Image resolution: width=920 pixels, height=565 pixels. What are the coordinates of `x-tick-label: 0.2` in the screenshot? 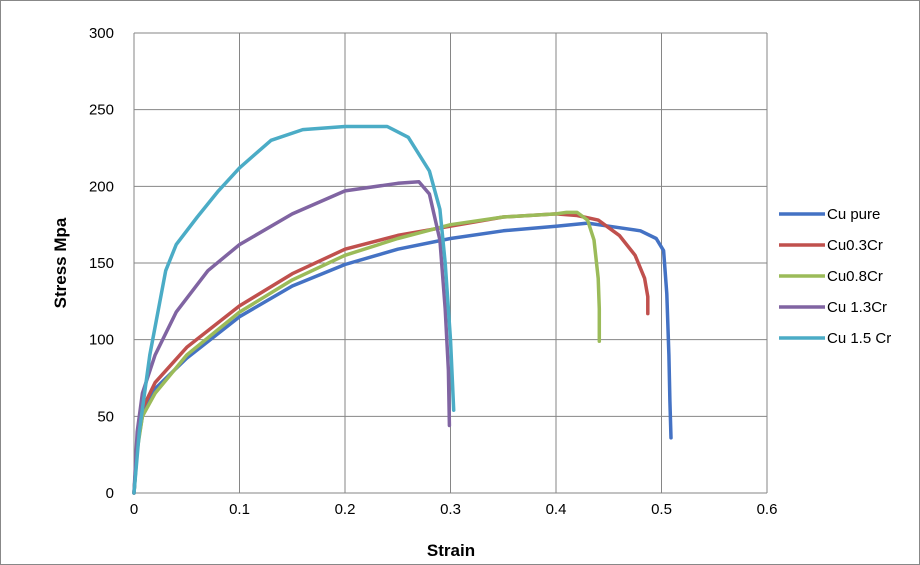 It's located at (345, 509).